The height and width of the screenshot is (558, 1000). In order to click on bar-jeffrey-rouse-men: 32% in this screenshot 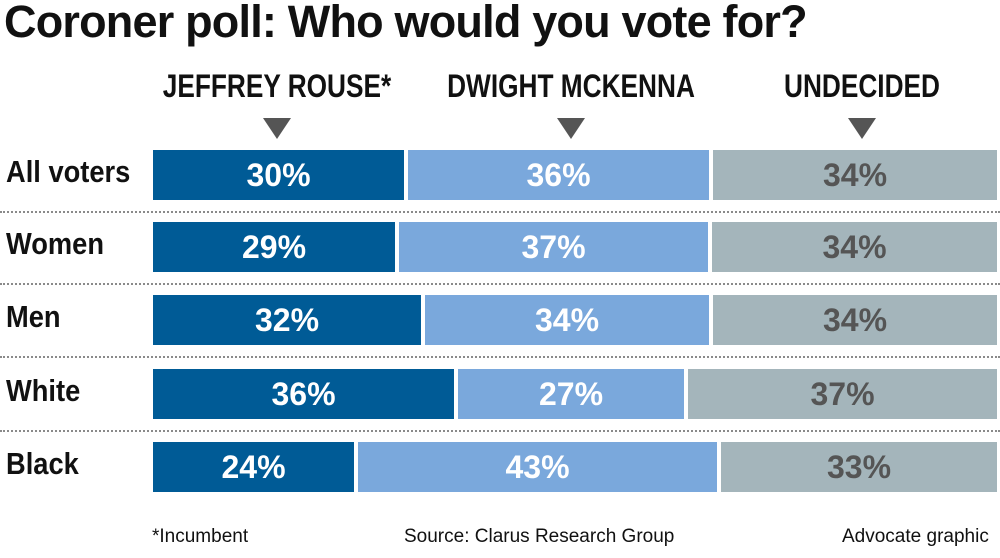, I will do `click(287, 320)`.